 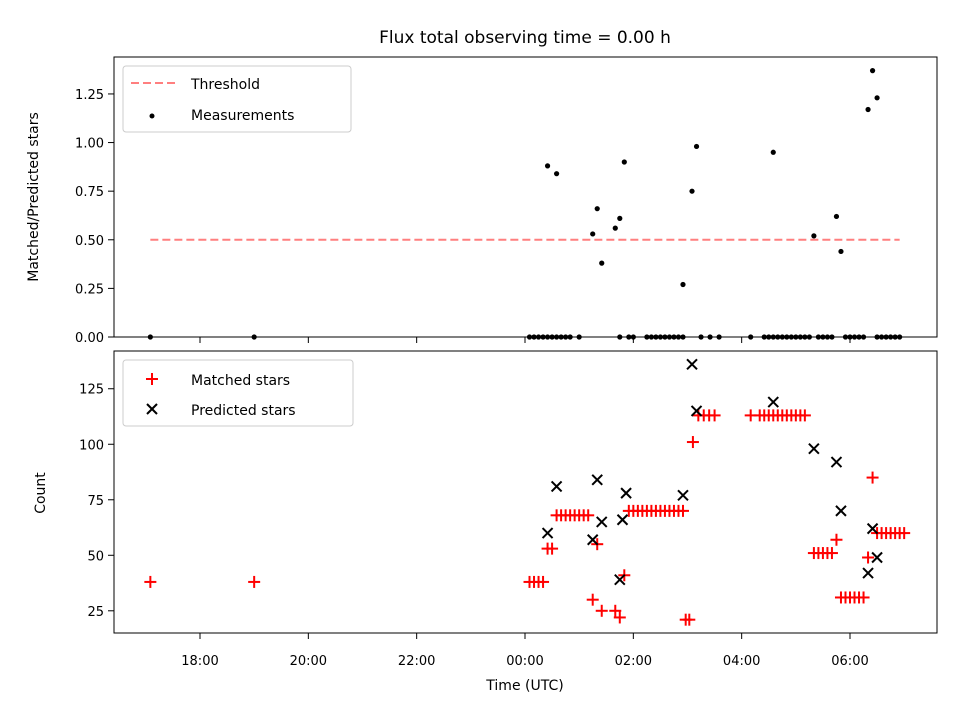 I want to click on measurements-legend-swatch, so click(x=152, y=116).